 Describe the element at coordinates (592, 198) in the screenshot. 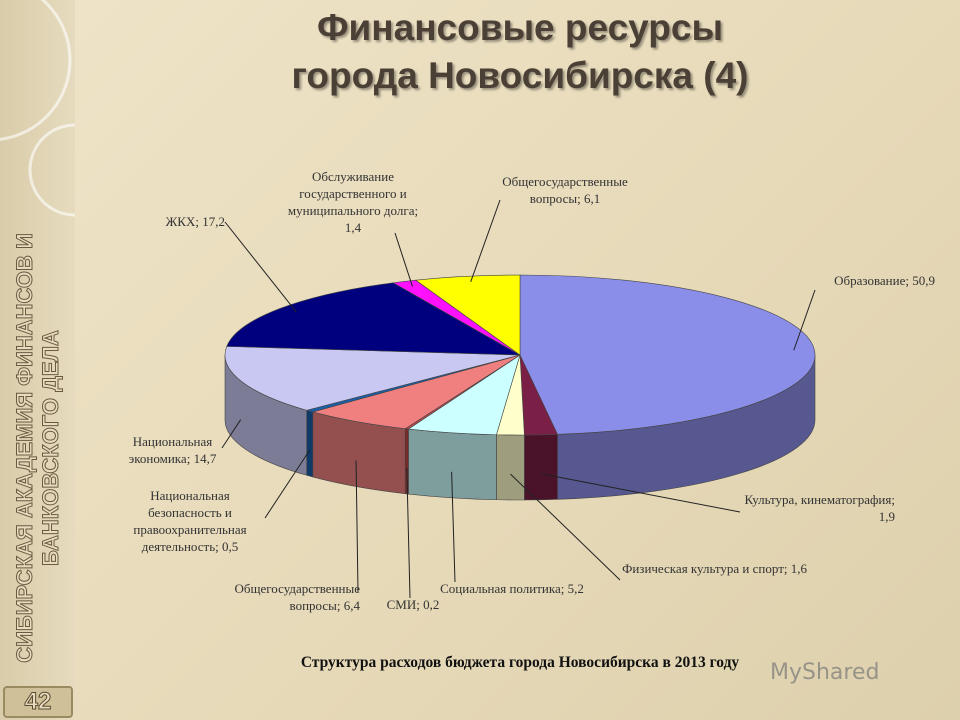

I see `value-label: 6,1` at that location.